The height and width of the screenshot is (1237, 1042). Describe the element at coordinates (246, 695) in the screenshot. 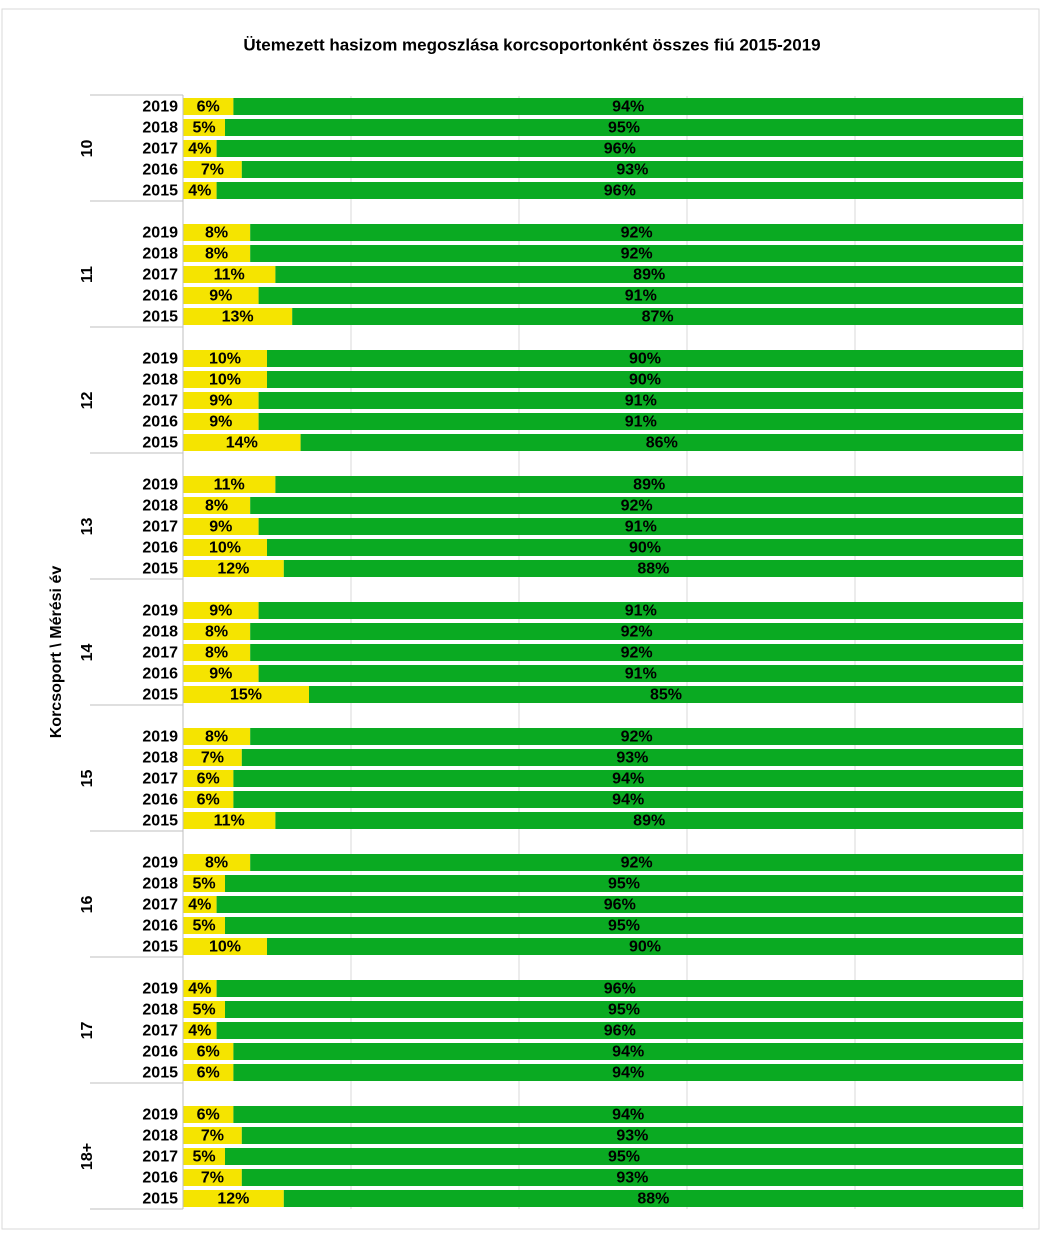

I see `data-label: 15%` at that location.